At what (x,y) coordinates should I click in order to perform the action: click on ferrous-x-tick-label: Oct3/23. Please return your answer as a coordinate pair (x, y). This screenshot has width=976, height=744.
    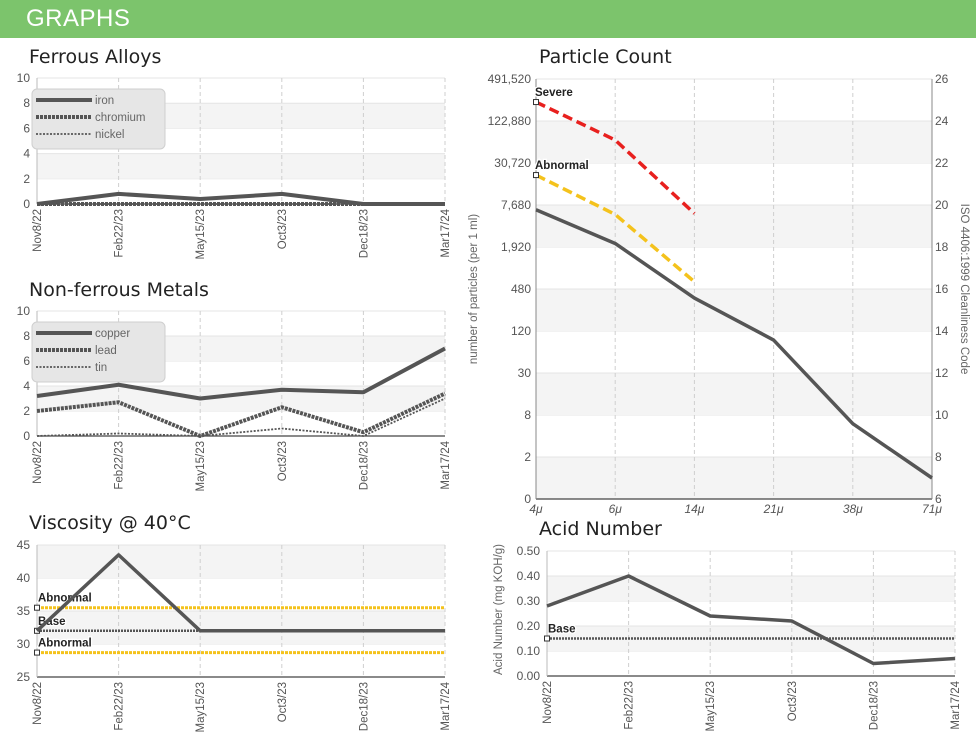
    Looking at the image, I should click on (283, 229).